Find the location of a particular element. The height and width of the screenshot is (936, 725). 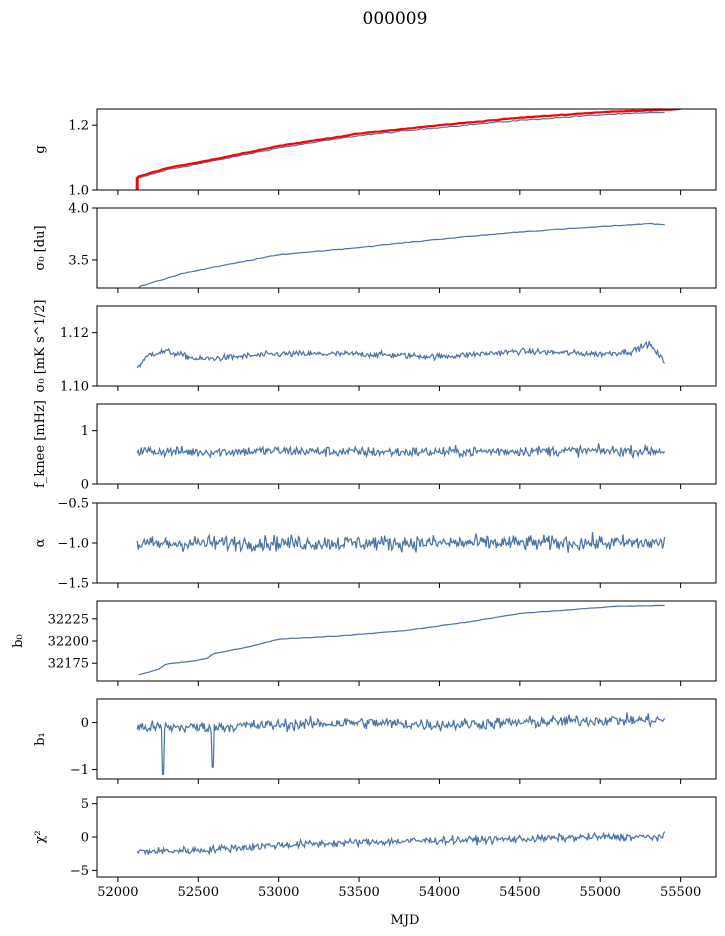

axes-frame-g is located at coordinates (406, 149).